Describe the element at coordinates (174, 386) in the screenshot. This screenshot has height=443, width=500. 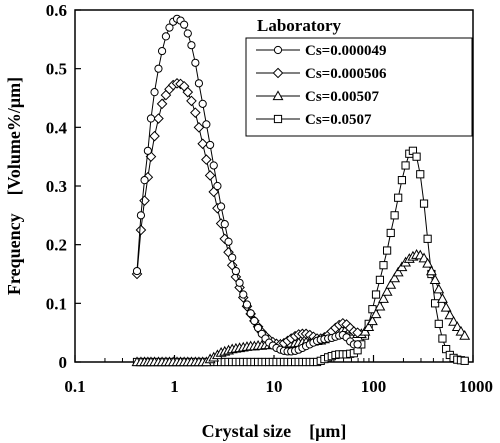
I see `x-tick-label: 1` at that location.